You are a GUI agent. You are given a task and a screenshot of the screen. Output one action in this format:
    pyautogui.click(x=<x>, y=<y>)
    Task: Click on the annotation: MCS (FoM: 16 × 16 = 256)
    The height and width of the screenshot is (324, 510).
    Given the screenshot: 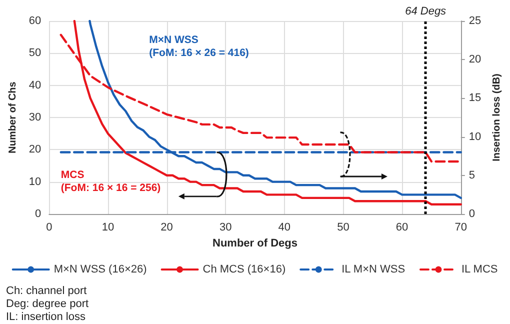 What is the action you would take?
    pyautogui.click(x=110, y=181)
    